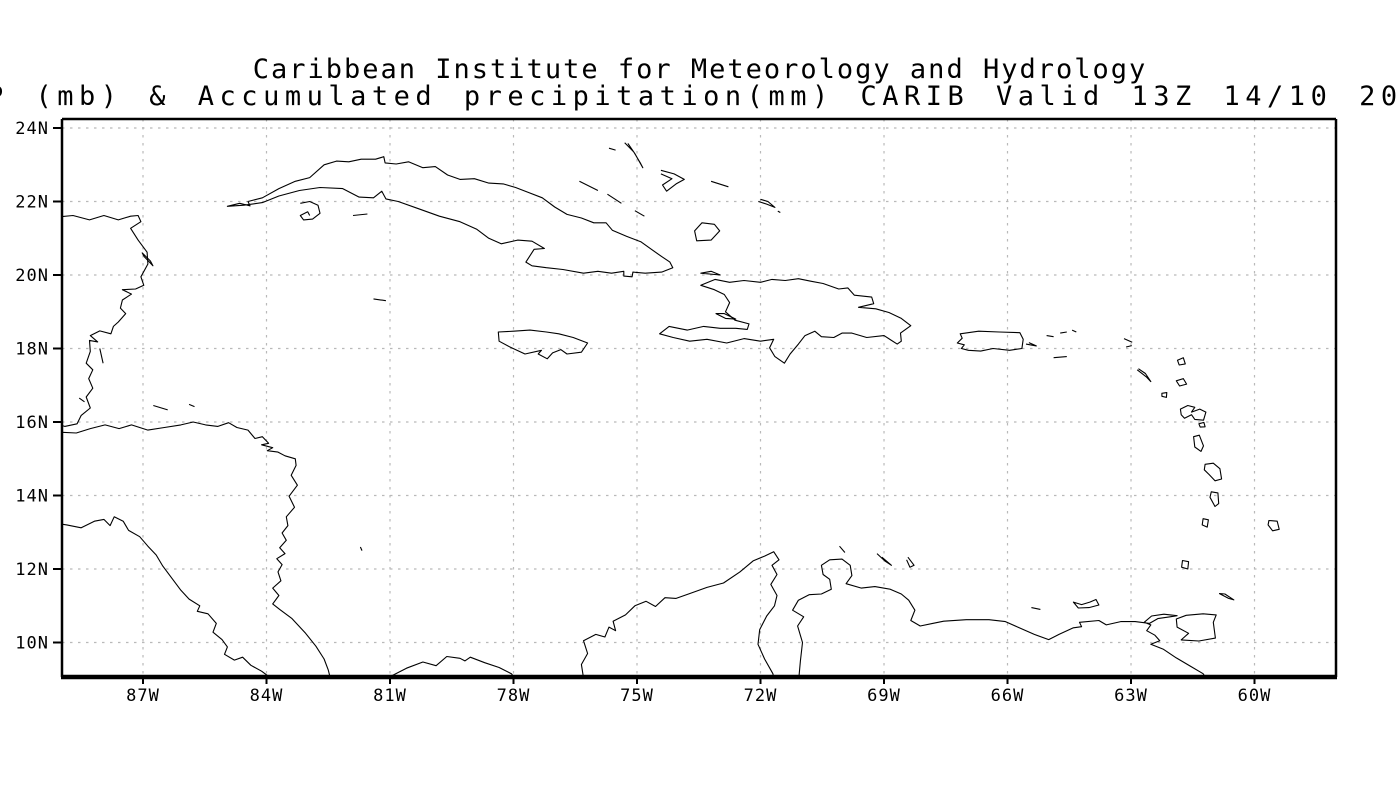 This screenshot has height=804, width=1400. Describe the element at coordinates (1050, 336) in the screenshot. I see `coastline-st-thomas` at that location.